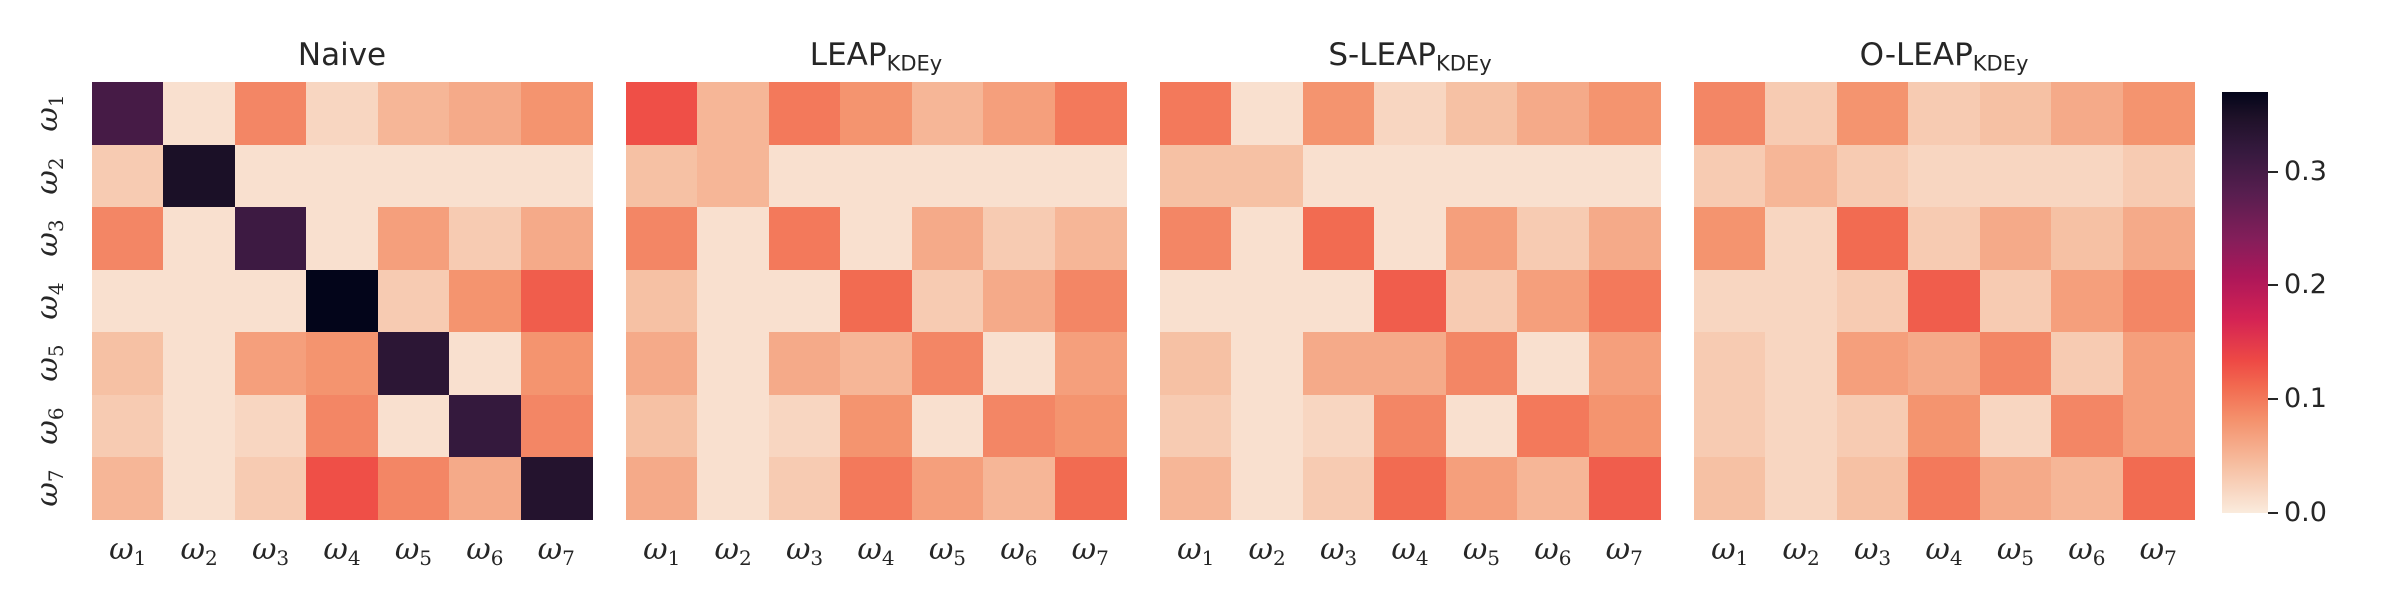 The width and height of the screenshot is (2400, 600). Describe the element at coordinates (2305, 399) in the screenshot. I see `colorbar-tick-label: 0.1` at that location.